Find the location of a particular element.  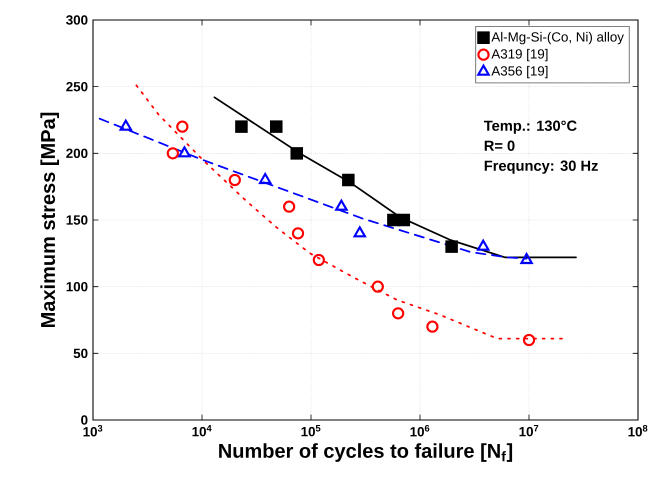

x-tick-label: 10$^{5}$ is located at coordinates (311, 430).